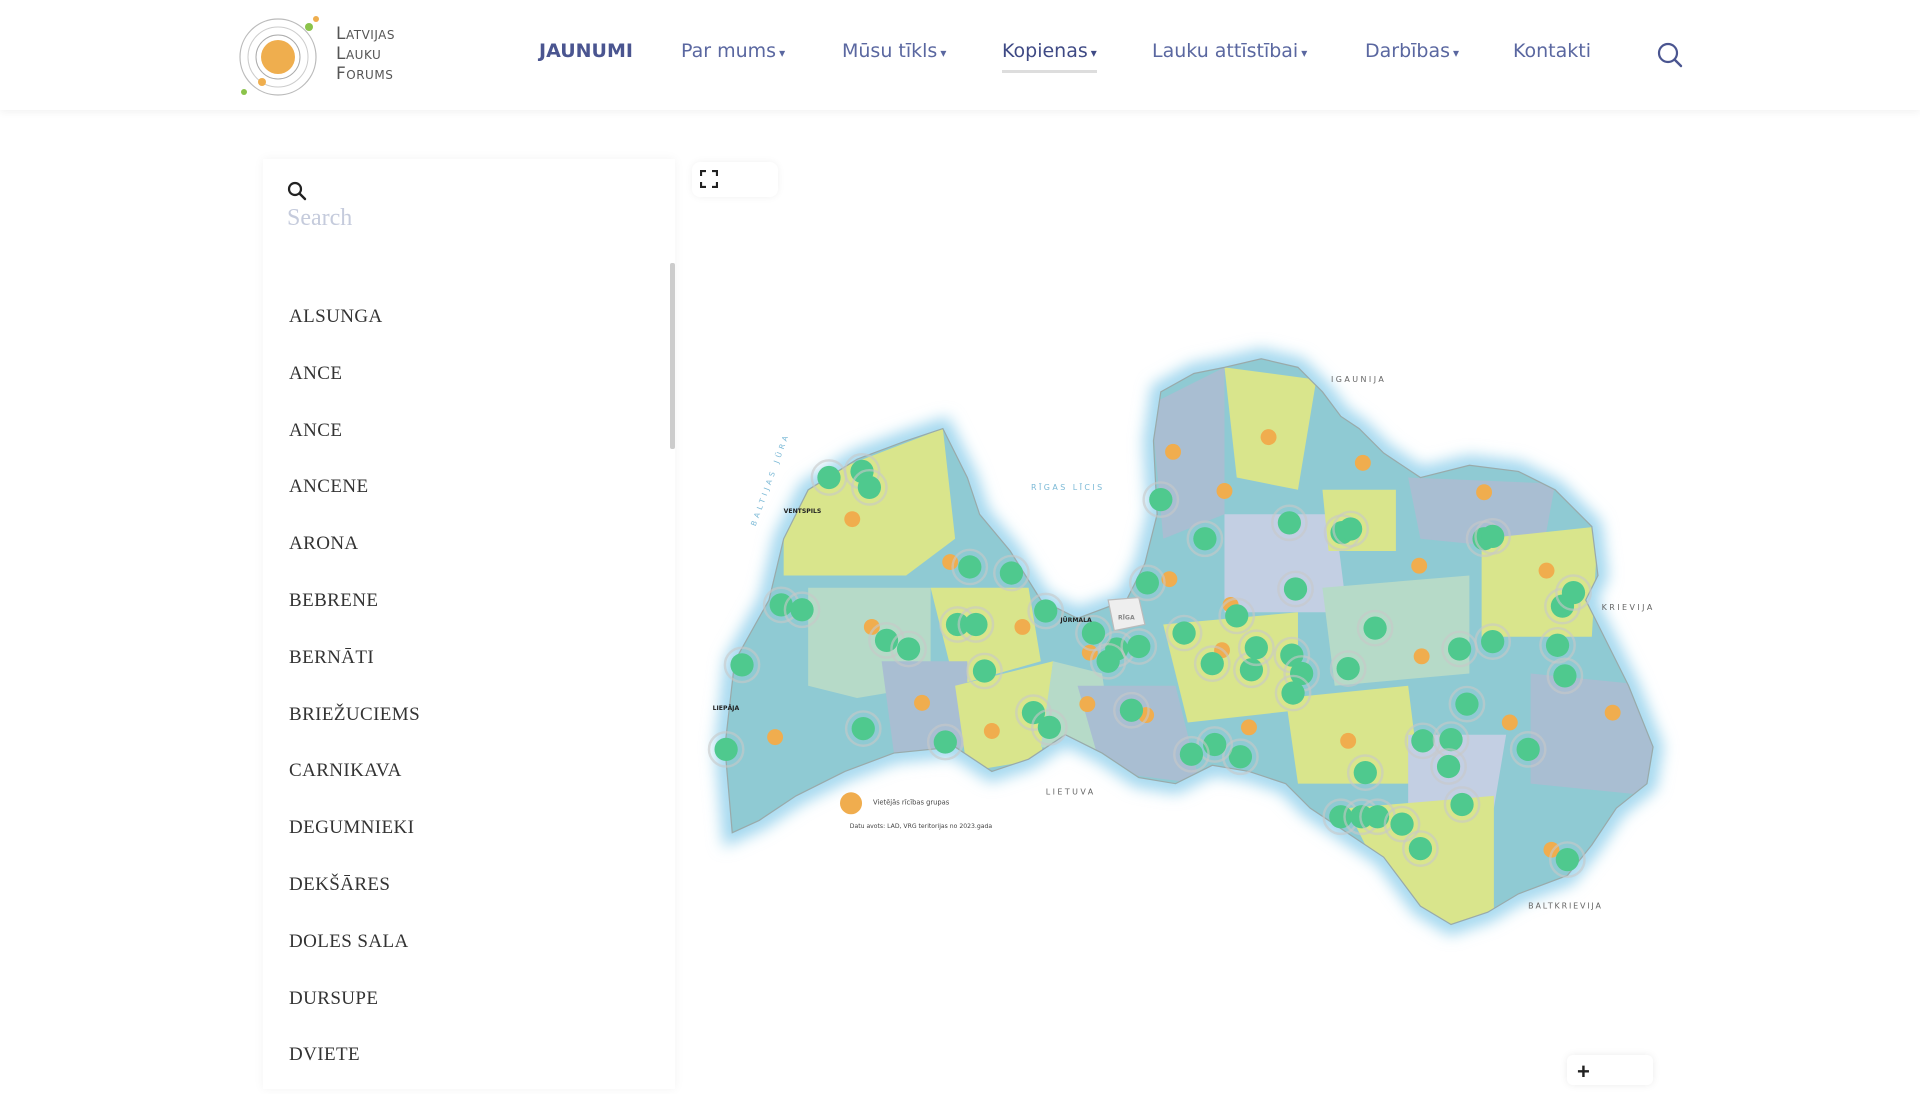 This screenshot has height=1094, width=1920. I want to click on list-item: DVIETE, so click(324, 1055).